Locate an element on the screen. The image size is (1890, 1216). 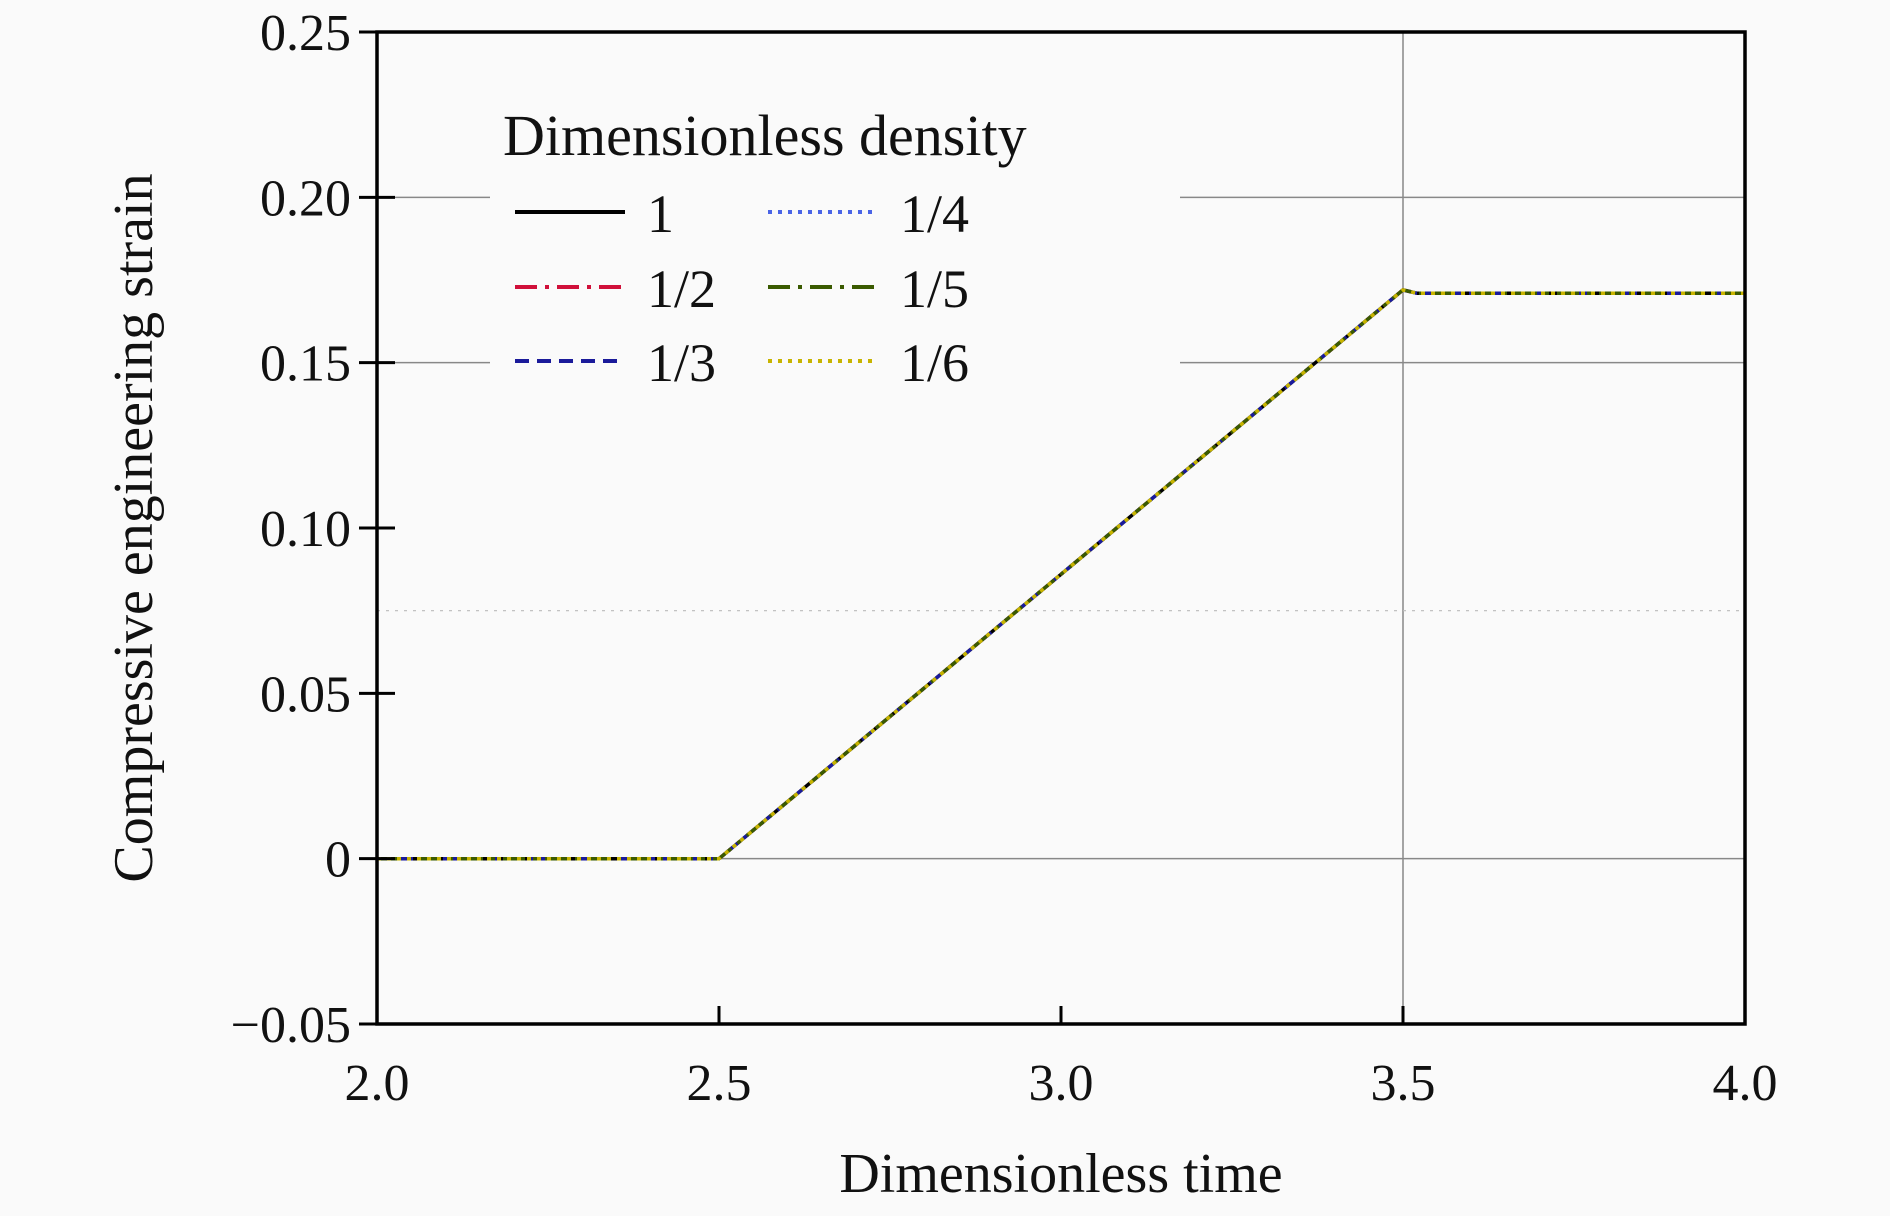
legend-label-6: 1/6 is located at coordinates (934, 363).